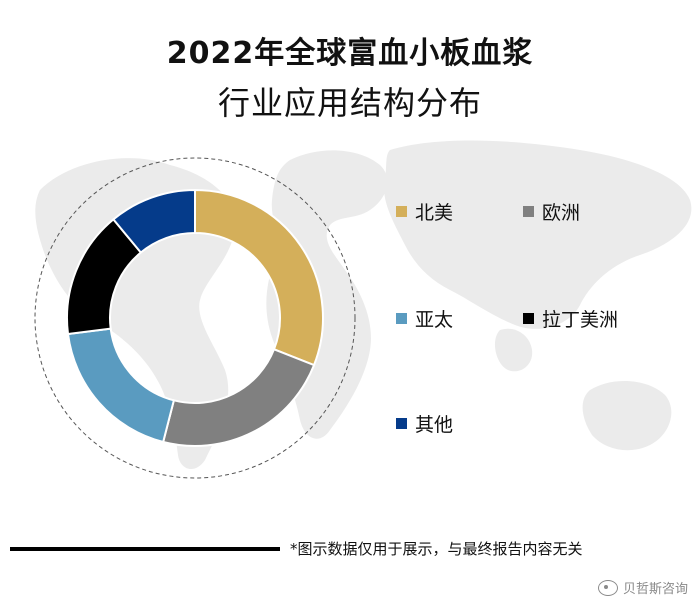 This screenshot has width=700, height=605. I want to click on legend-label: 亚太, so click(434, 320).